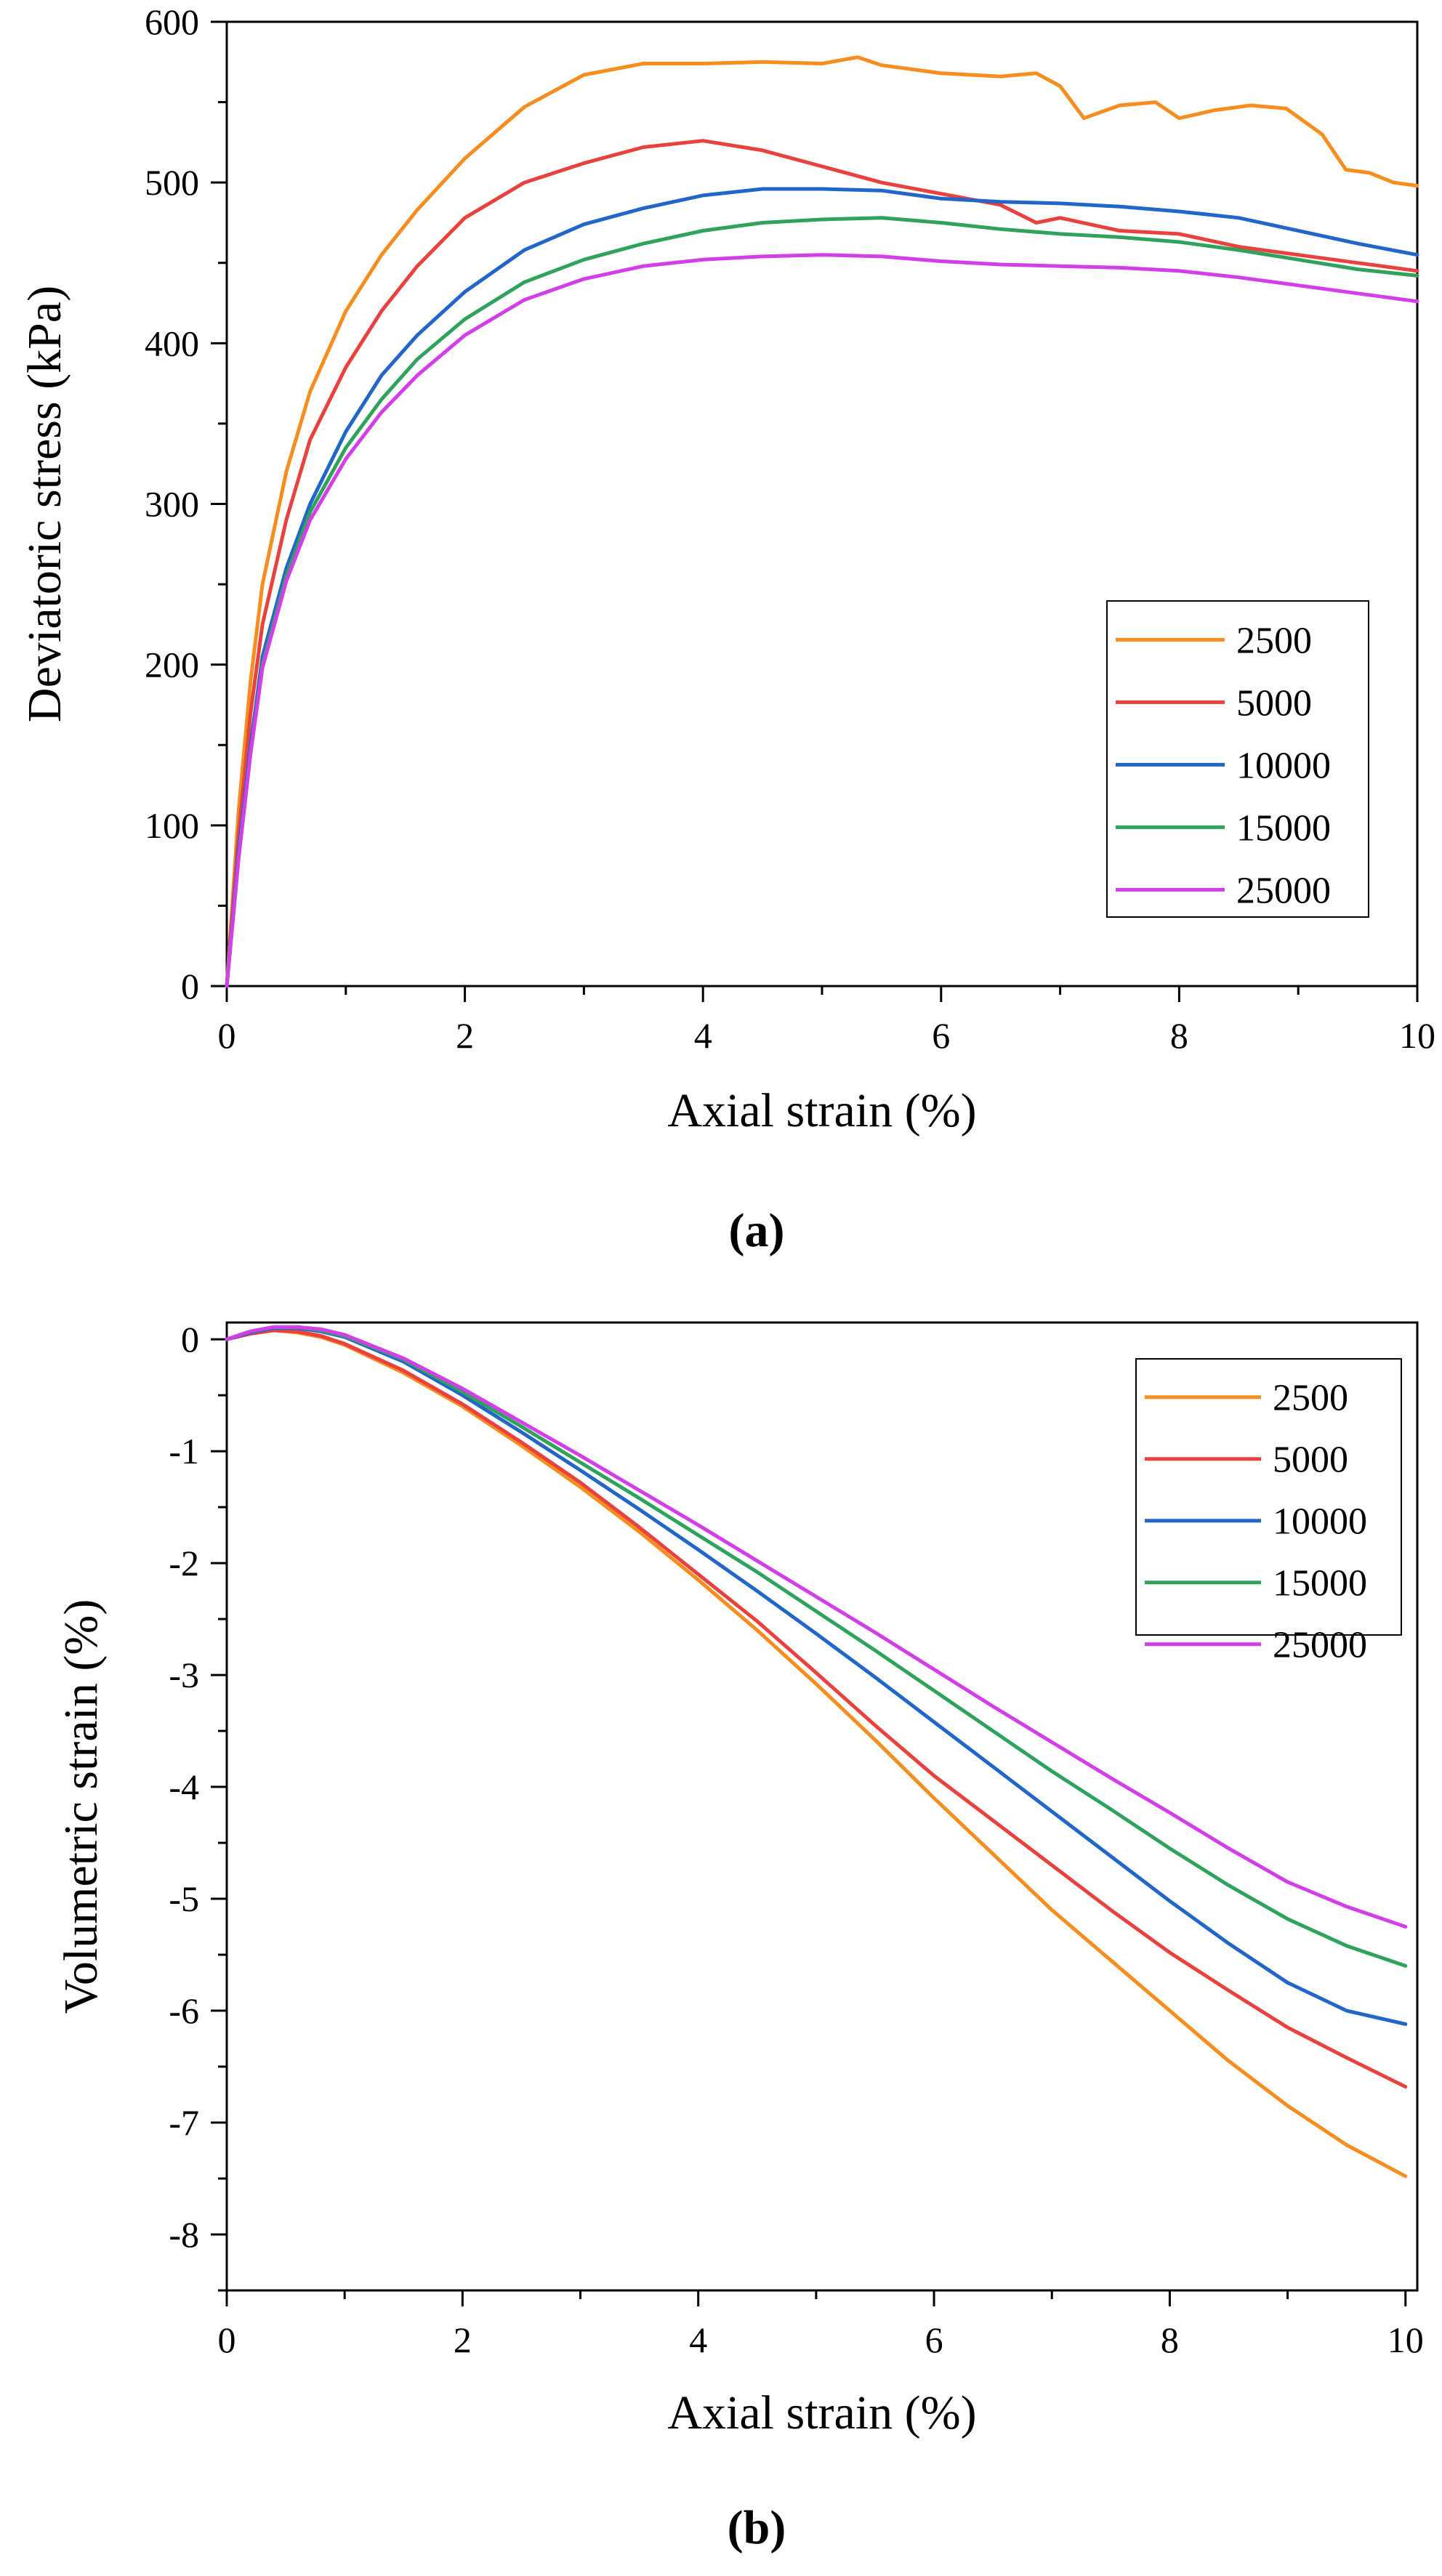 The height and width of the screenshot is (2576, 1442). What do you see at coordinates (184, 2235) in the screenshot?
I see `y-tick-label: -8` at bounding box center [184, 2235].